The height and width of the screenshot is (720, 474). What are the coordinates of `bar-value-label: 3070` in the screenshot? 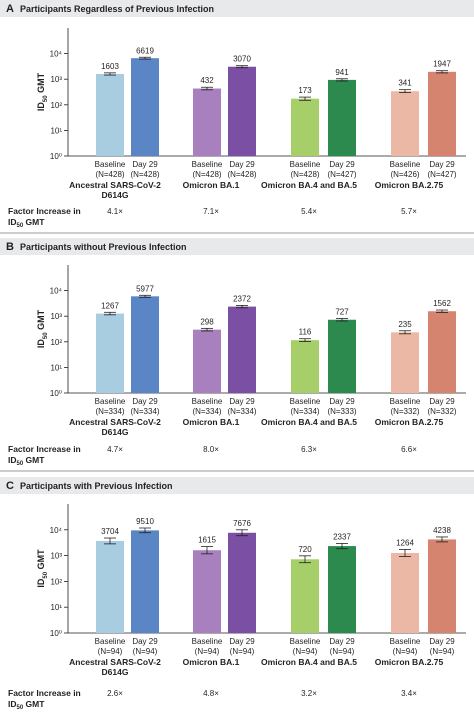 It's located at (242, 59).